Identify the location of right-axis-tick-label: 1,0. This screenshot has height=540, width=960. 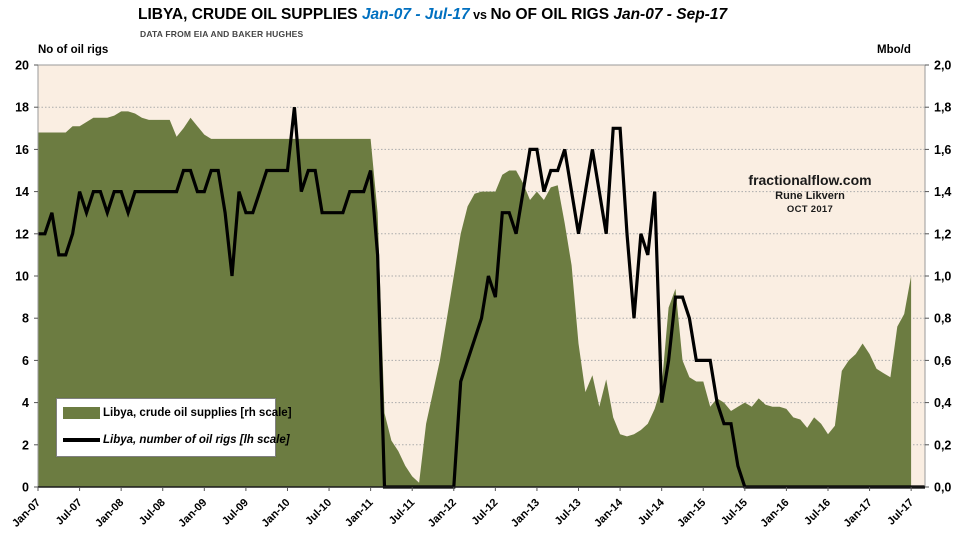
(942, 277).